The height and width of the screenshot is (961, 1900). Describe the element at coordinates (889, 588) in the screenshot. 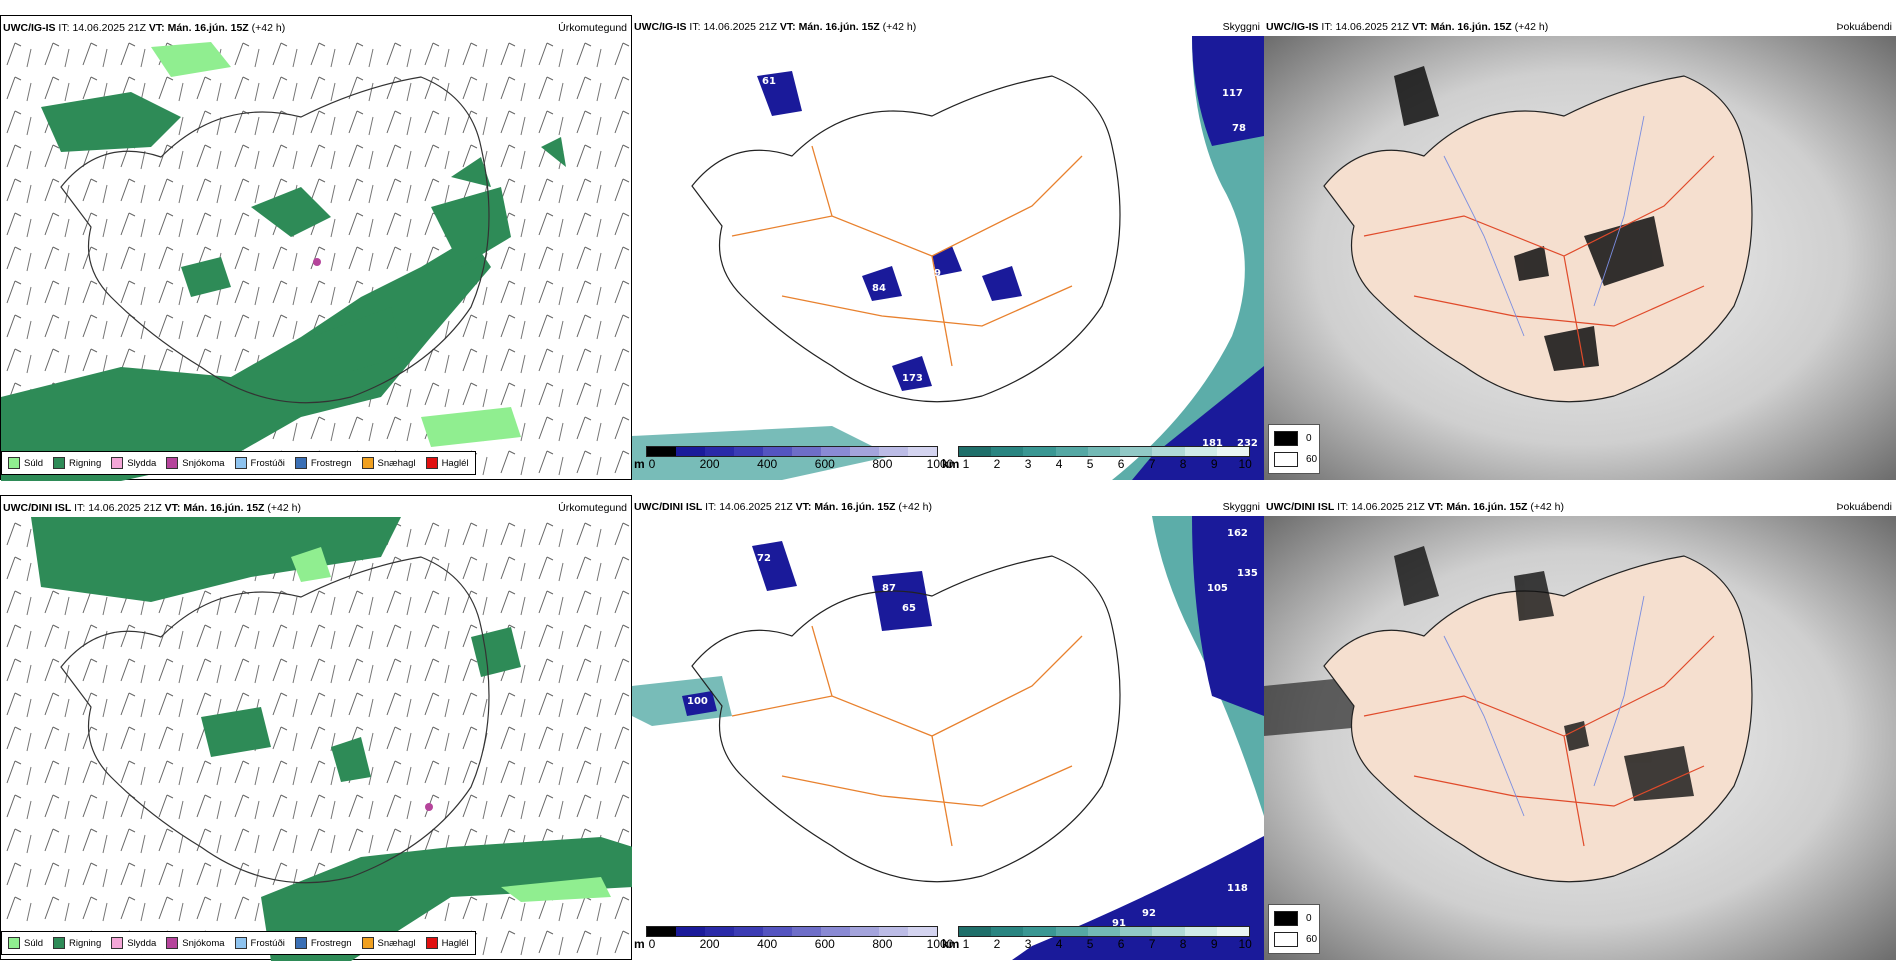

I see `vis-label: 87` at that location.